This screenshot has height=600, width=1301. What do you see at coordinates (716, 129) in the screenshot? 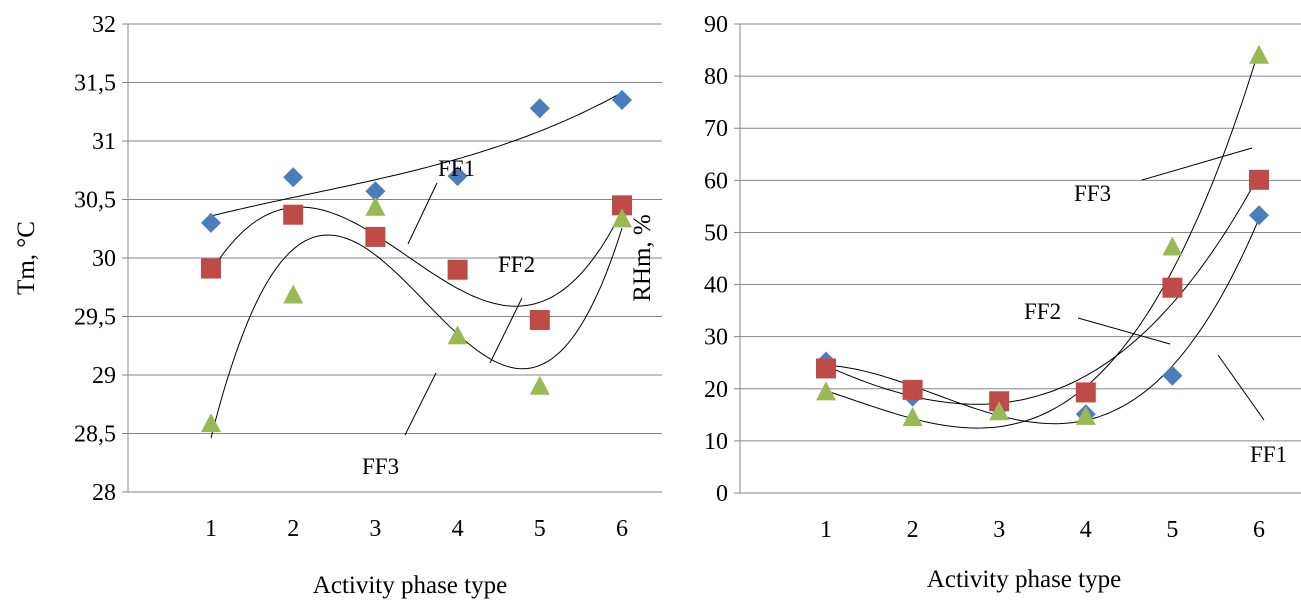
I see `y-tick-label: 70` at bounding box center [716, 129].